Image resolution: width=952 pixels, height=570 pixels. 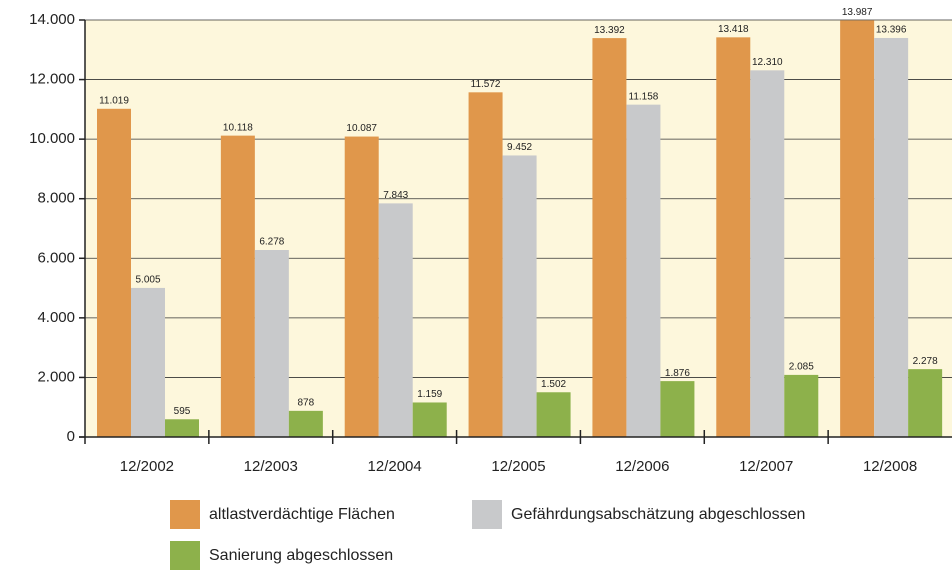 What do you see at coordinates (52, 138) in the screenshot?
I see `y-tick-label: 10.000` at bounding box center [52, 138].